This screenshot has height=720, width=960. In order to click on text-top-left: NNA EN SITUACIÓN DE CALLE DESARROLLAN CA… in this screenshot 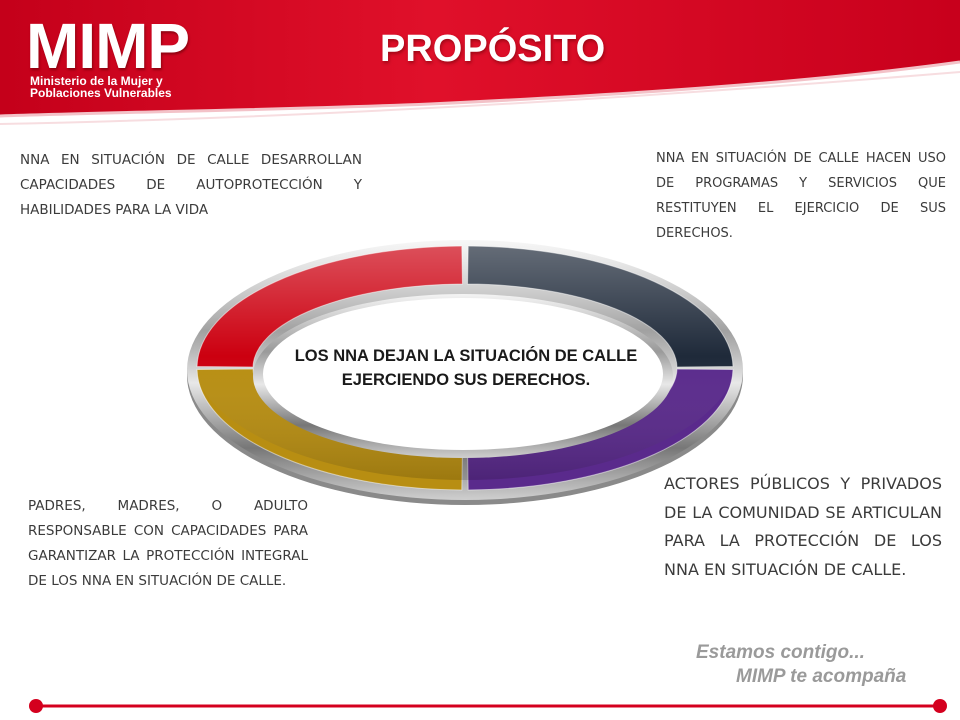, I will do `click(191, 185)`.